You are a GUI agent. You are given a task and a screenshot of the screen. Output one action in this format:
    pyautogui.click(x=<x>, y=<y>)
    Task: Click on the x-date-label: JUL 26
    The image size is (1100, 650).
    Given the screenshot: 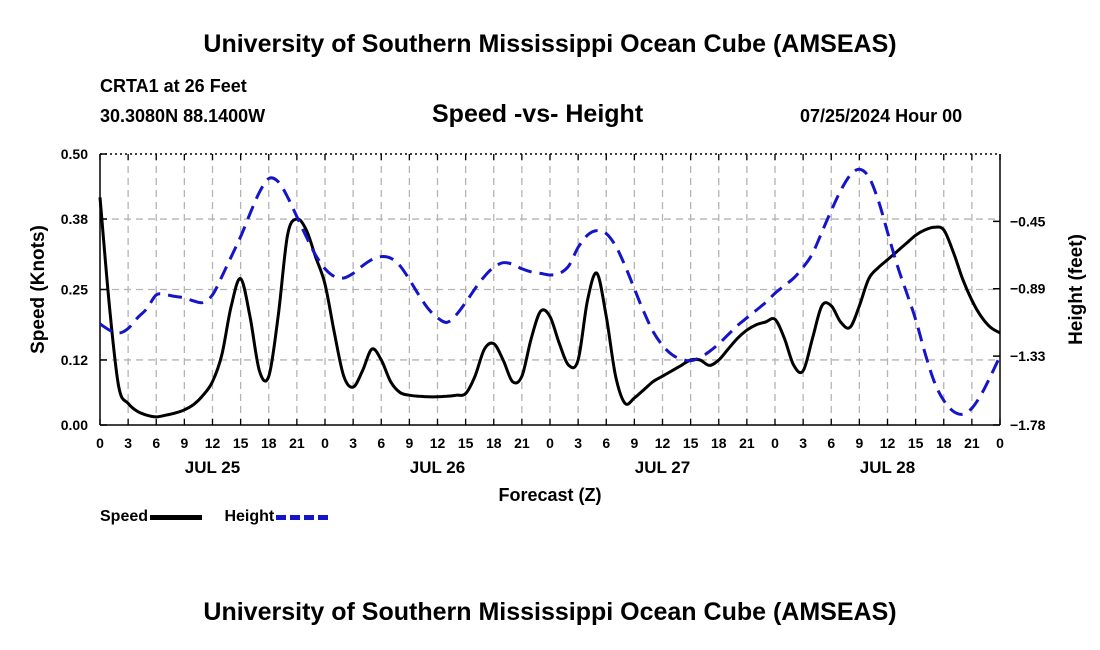 What is the action you would take?
    pyautogui.click(x=437, y=467)
    